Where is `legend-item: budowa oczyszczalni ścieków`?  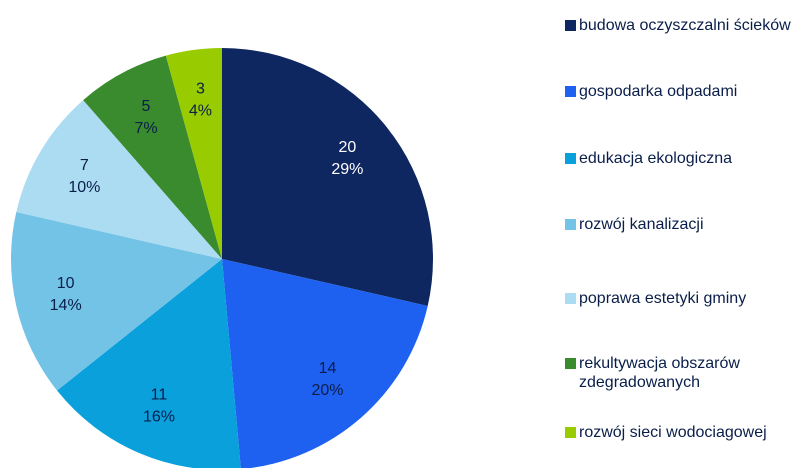 legend-item: budowa oczyszczalni ścieków is located at coordinates (682, 25).